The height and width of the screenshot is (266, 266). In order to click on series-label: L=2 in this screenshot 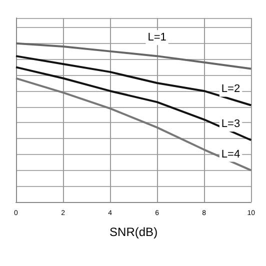, I will do `click(230, 89)`.